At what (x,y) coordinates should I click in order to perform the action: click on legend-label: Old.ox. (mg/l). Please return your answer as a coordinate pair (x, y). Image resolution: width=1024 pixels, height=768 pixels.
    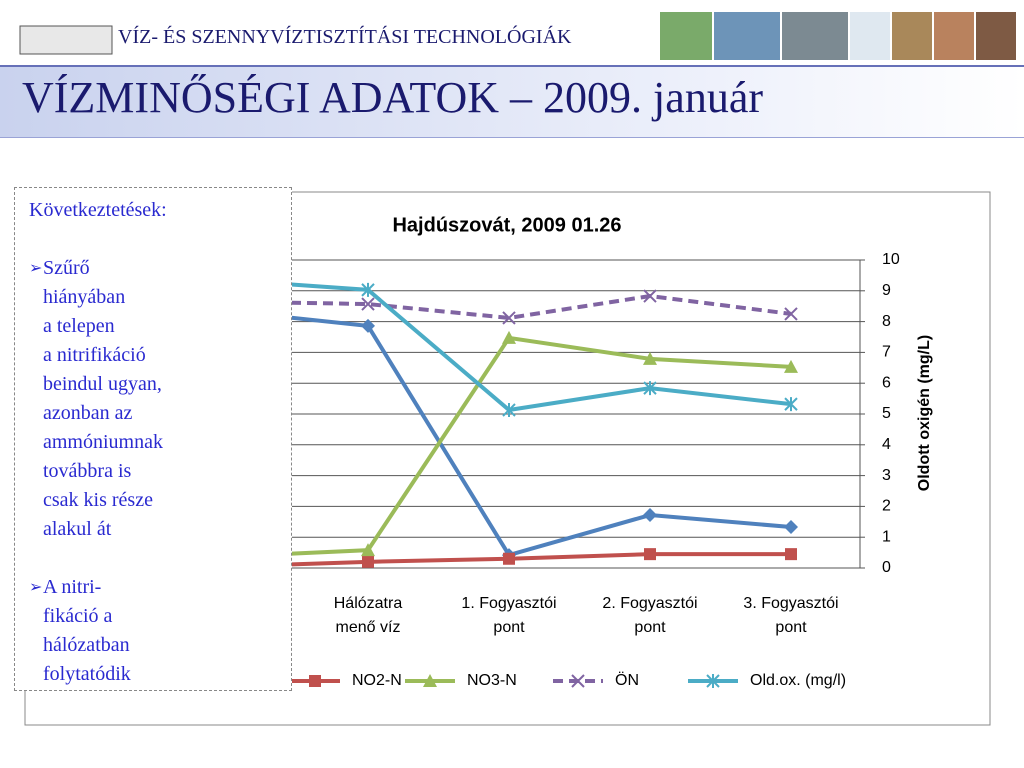
    Looking at the image, I should click on (798, 680).